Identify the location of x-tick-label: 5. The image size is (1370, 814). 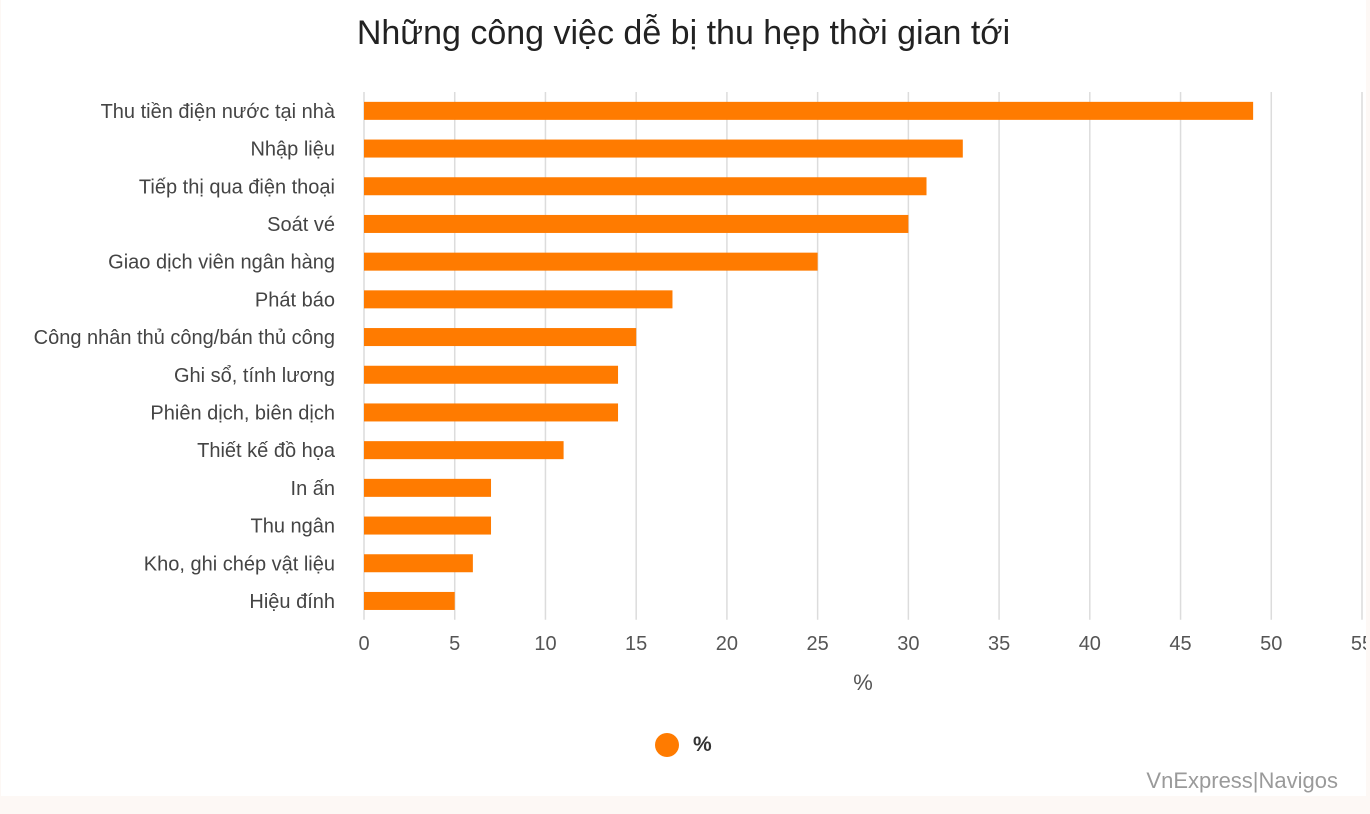
(454, 644).